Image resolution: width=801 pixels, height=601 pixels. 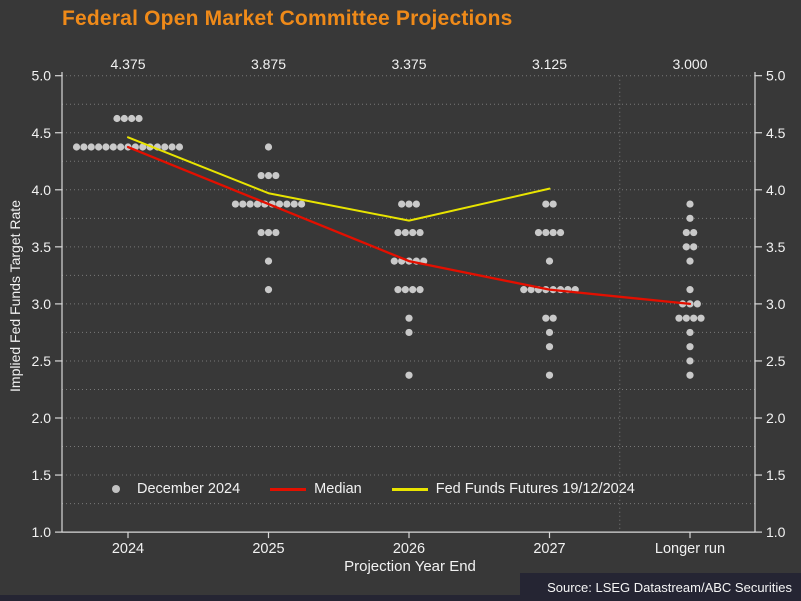 I want to click on footer-strip, so click(x=400, y=598).